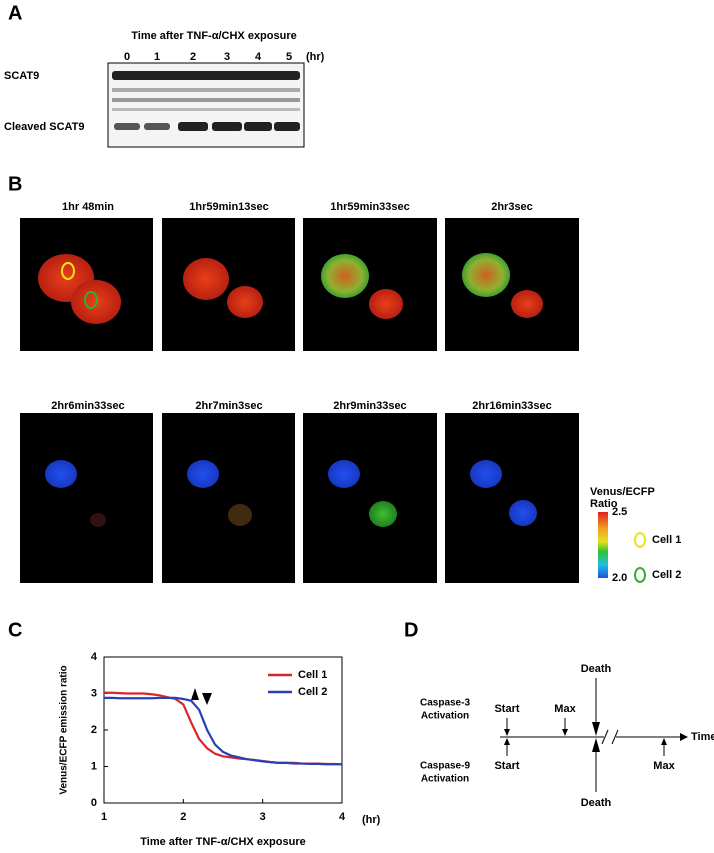  Describe the element at coordinates (88, 207) in the screenshot. I see `frame-label: 1hr 48min` at that location.